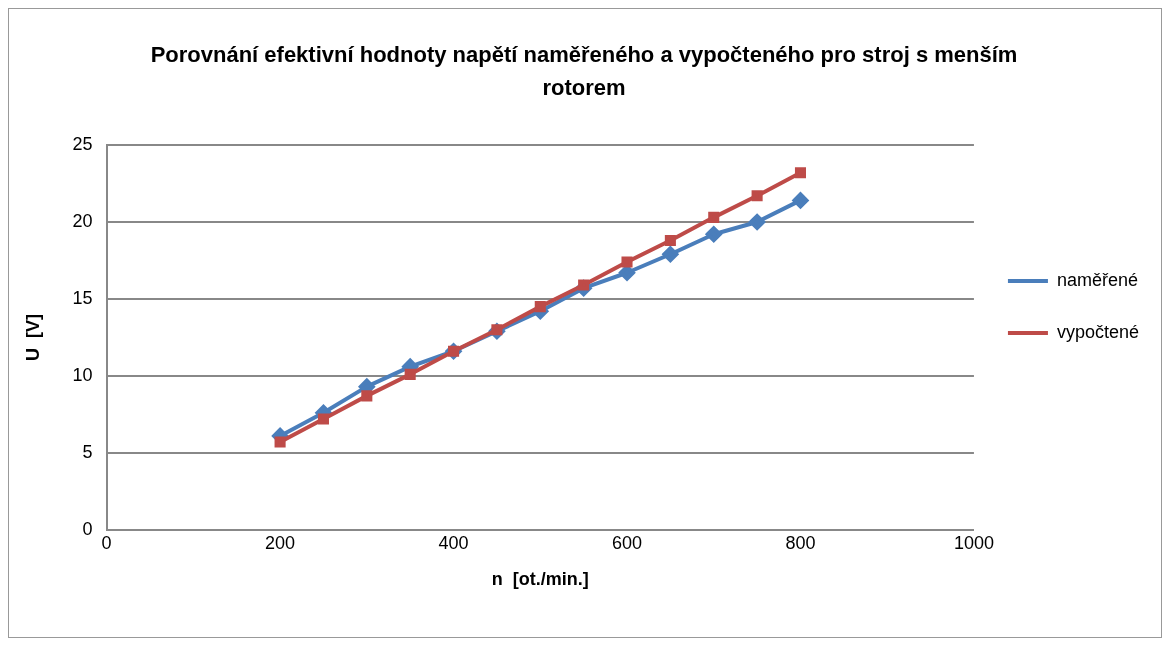  What do you see at coordinates (453, 542) in the screenshot?
I see `x-tick-label: 400` at bounding box center [453, 542].